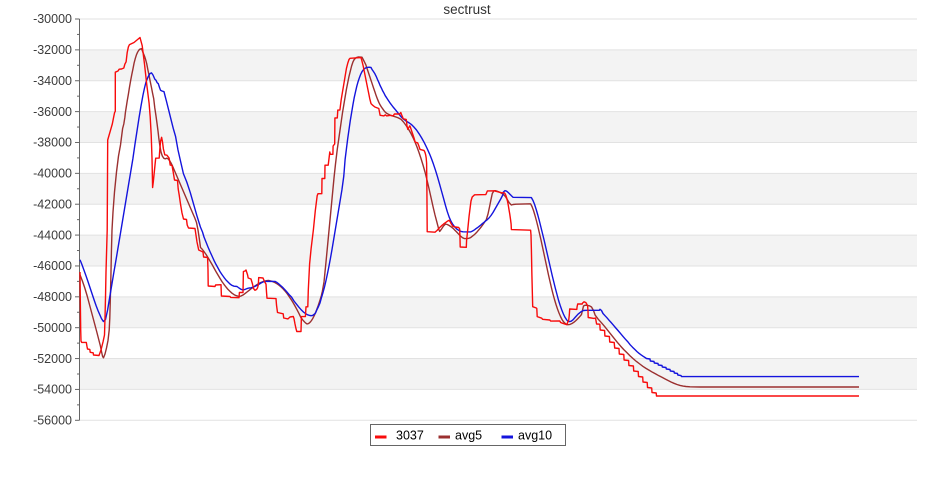  I want to click on svg-text: -48000, so click(52, 297).